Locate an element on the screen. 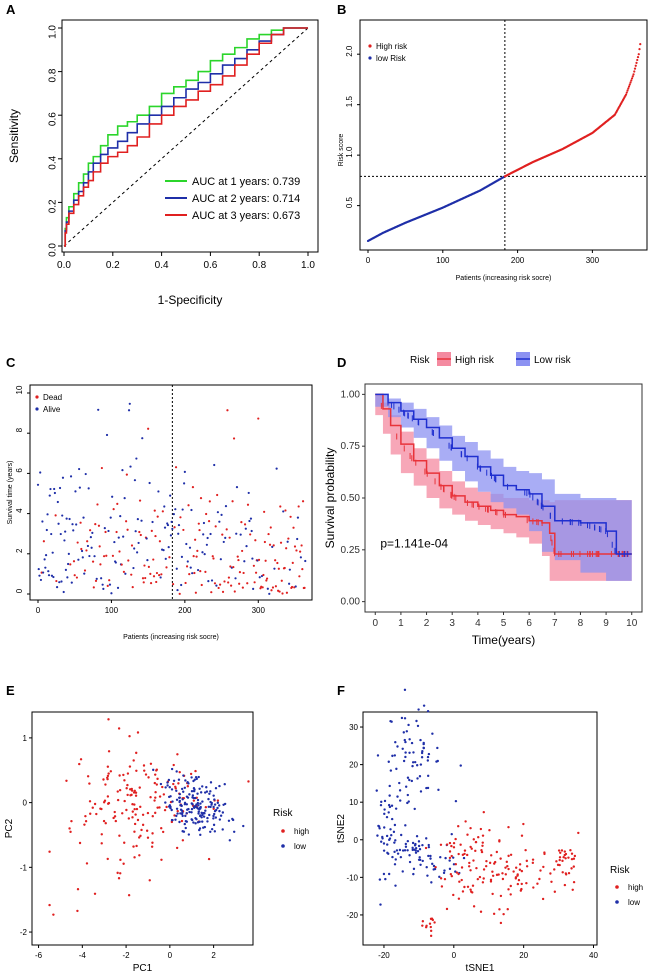 This screenshot has height=974, width=654. panel-letter-f: F is located at coordinates (341, 690).